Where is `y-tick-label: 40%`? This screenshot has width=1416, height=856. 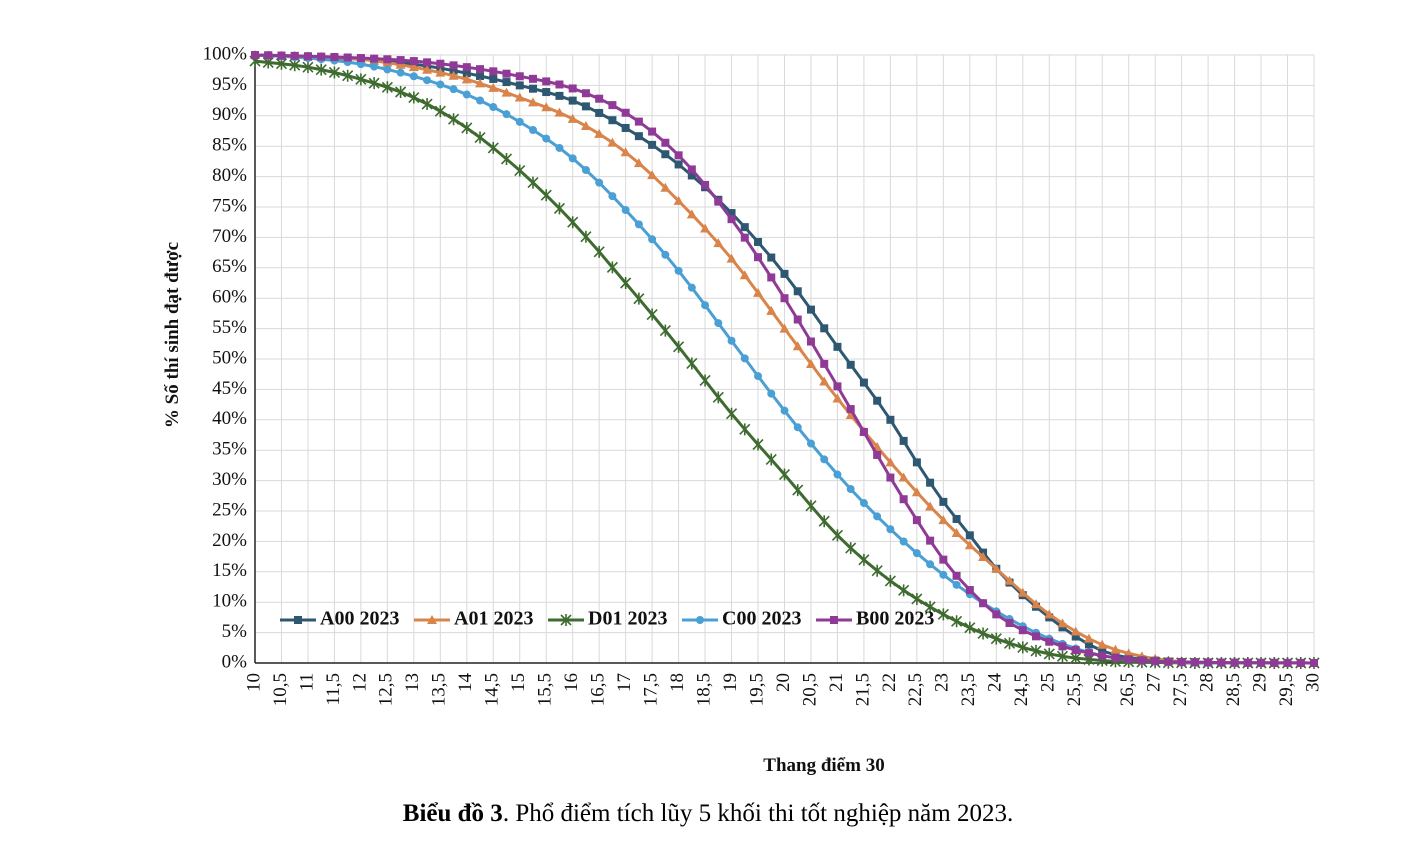 y-tick-label: 40% is located at coordinates (229, 418).